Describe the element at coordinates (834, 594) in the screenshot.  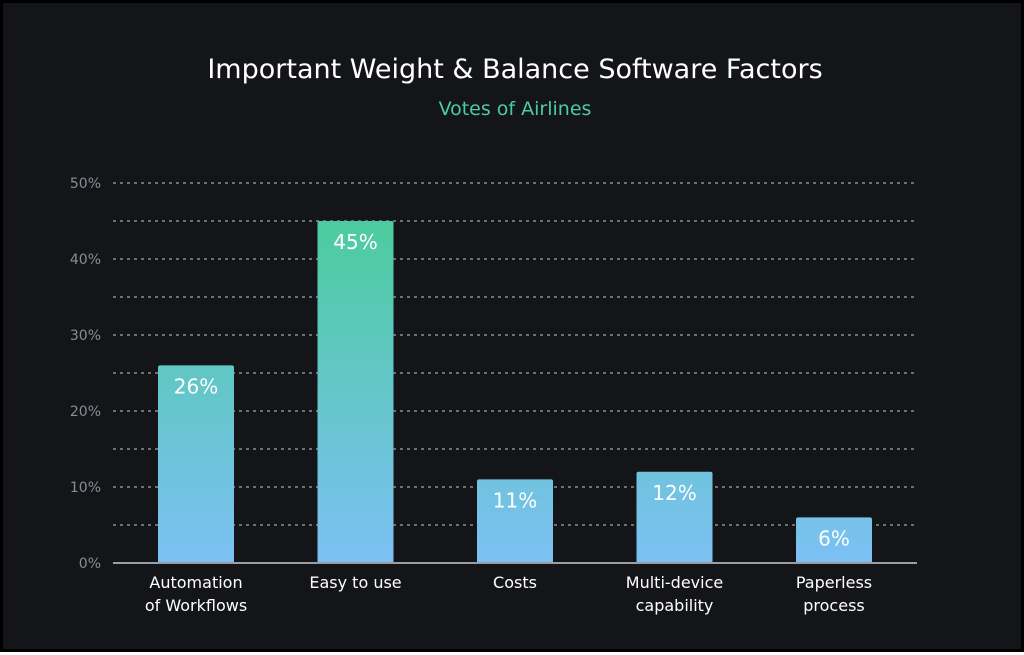
I see `x-category-label: Paperless process` at that location.